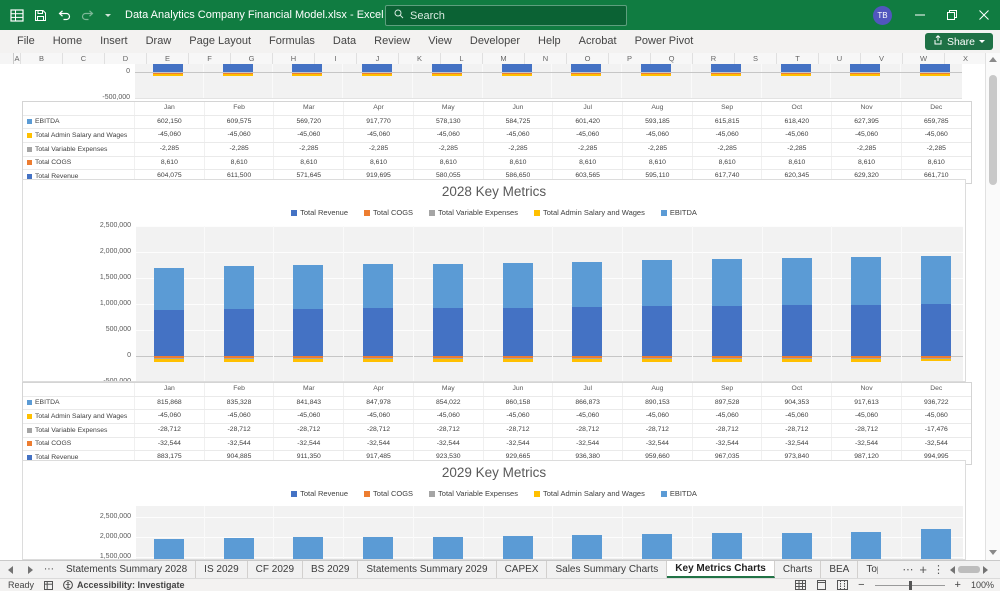 The width and height of the screenshot is (1000, 591). I want to click on qat-customize-icon, so click(108, 15).